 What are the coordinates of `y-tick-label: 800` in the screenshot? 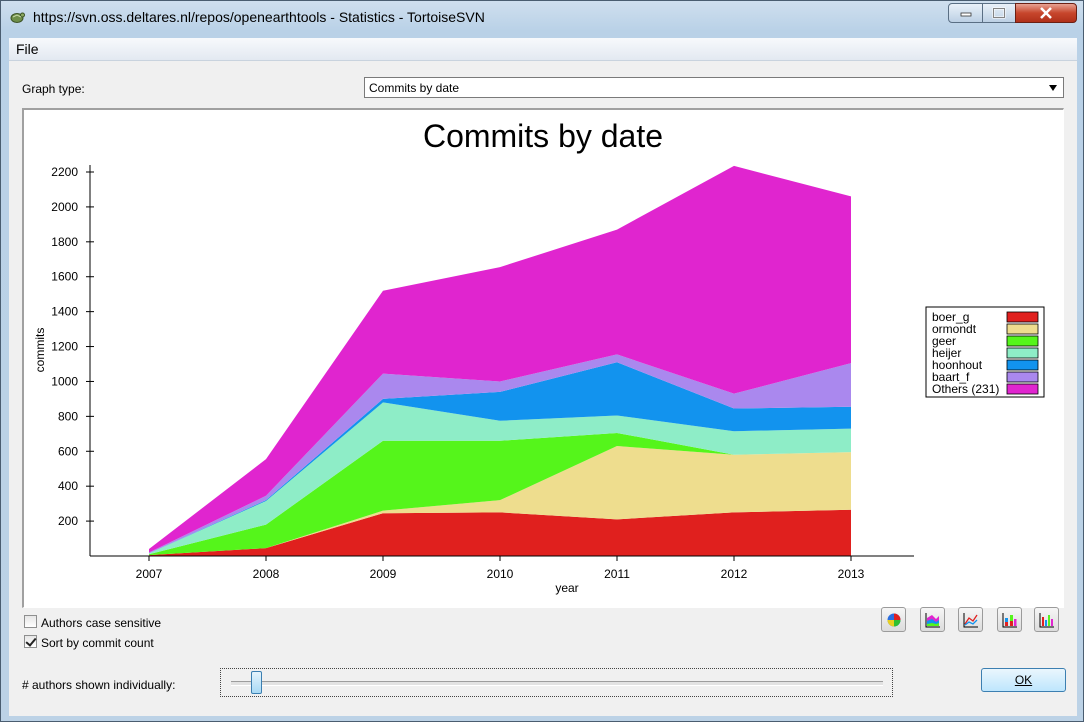 It's located at (68, 416).